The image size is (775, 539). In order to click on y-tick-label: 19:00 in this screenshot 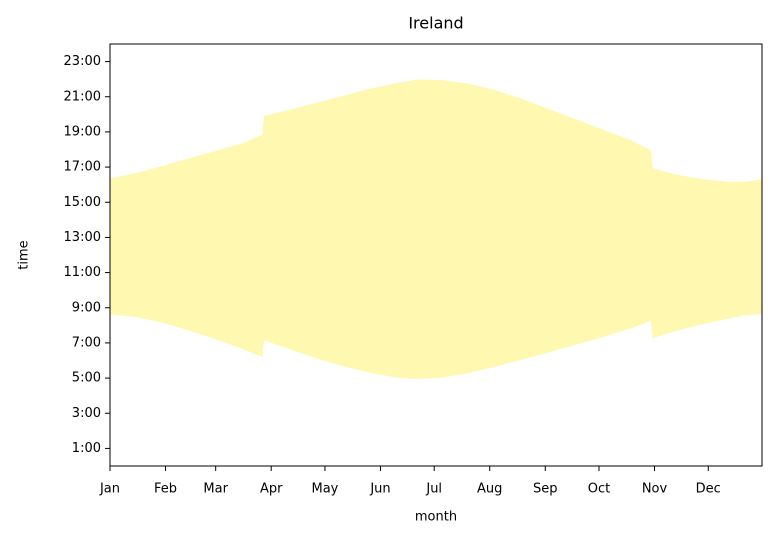, I will do `click(82, 131)`.